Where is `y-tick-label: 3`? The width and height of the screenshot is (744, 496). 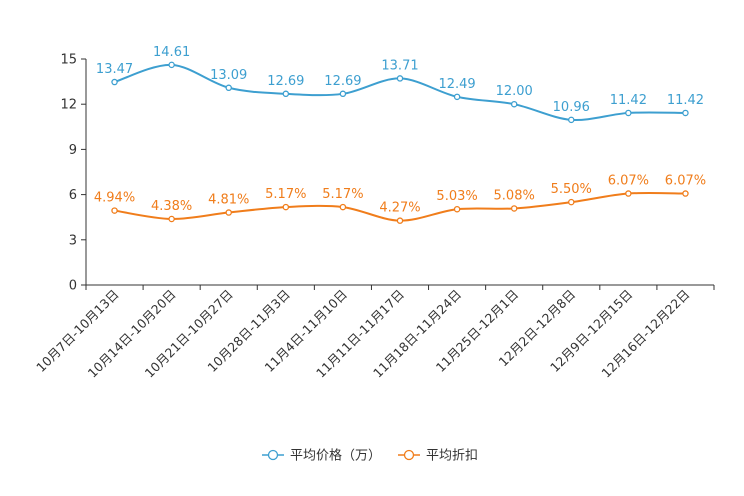
y-tick-label: 3 is located at coordinates (73, 240).